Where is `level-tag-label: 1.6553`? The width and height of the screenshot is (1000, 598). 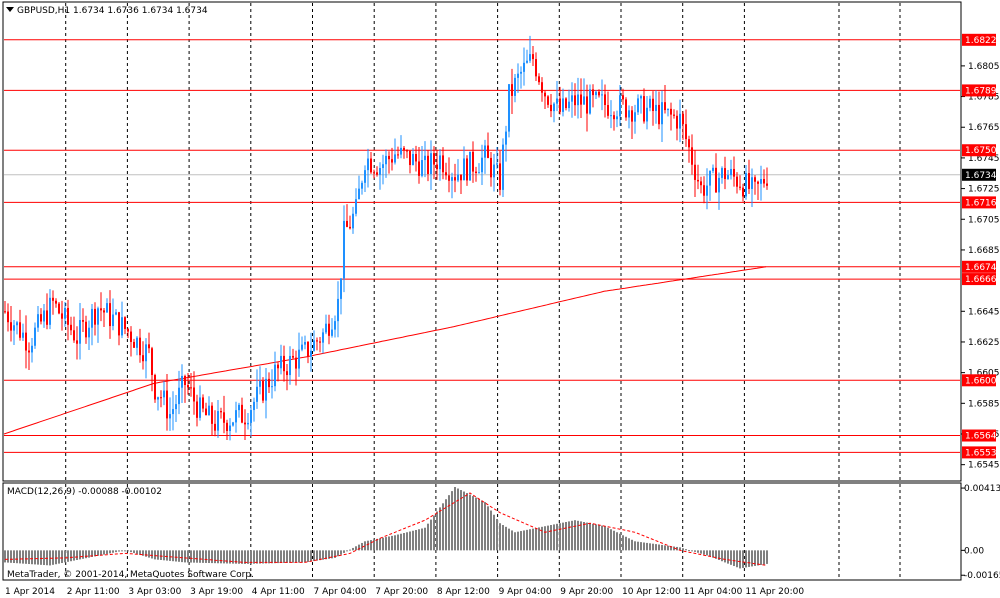
level-tag-label: 1.6553 is located at coordinates (981, 453).